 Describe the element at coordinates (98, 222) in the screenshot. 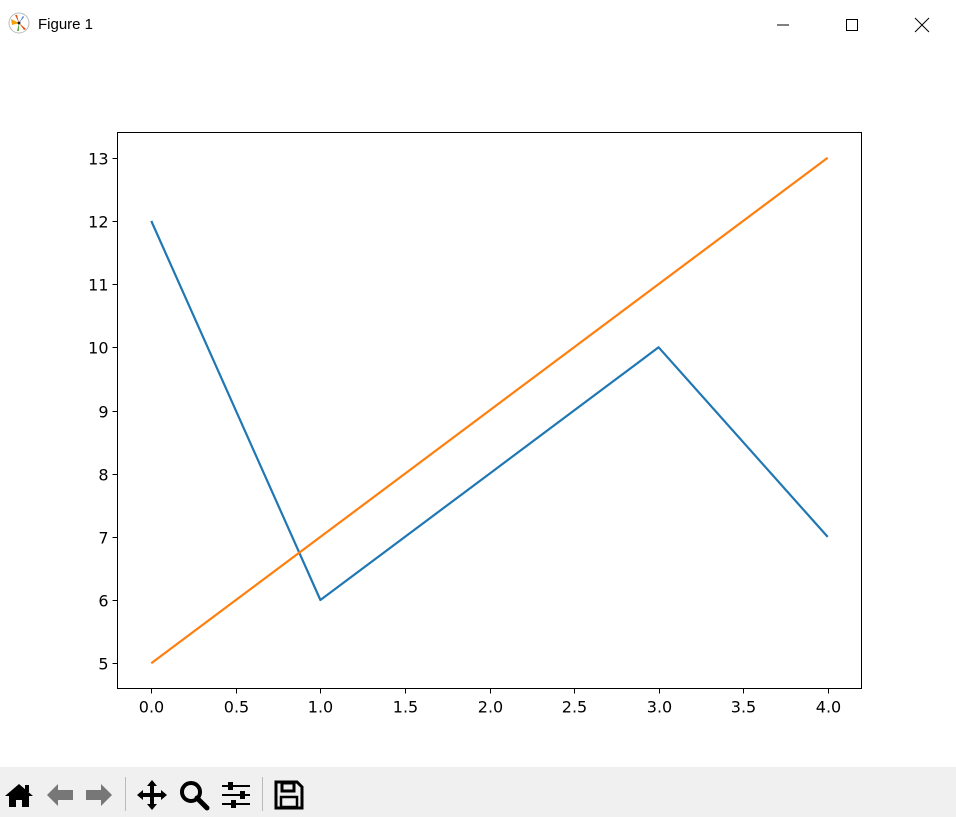

I see `y-tick-label: 12` at that location.